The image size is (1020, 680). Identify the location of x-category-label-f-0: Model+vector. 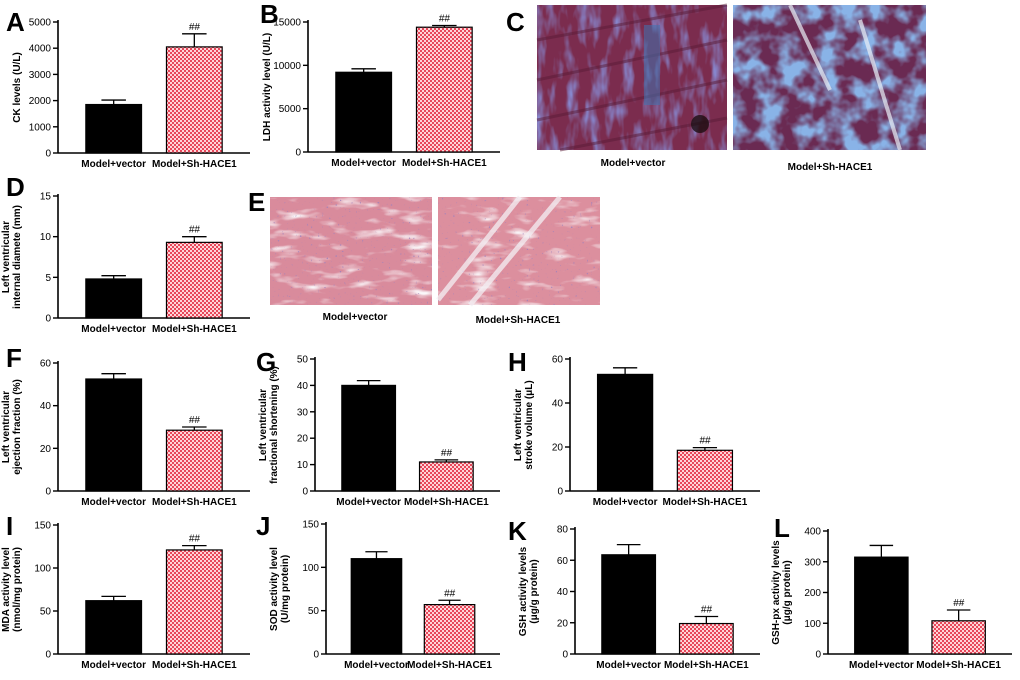
(113, 502).